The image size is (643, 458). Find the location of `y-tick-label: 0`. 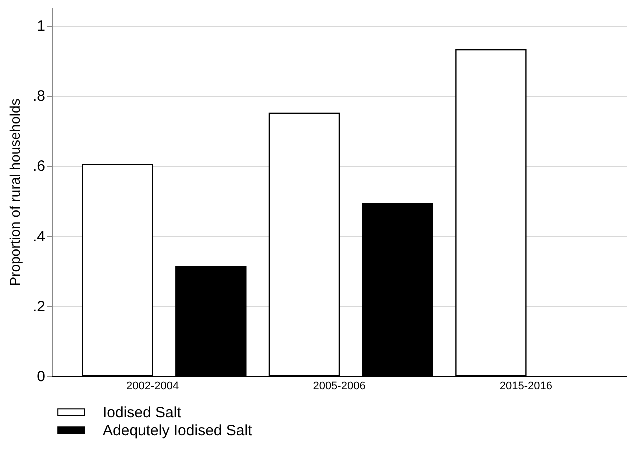

y-tick-label: 0 is located at coordinates (41, 377).